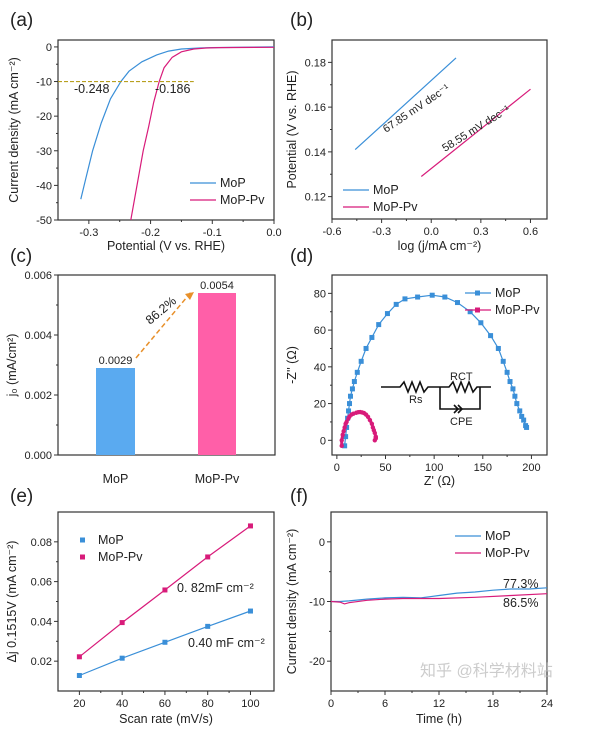  Describe the element at coordinates (217, 374) in the screenshot. I see `bar-mop-pv` at that location.